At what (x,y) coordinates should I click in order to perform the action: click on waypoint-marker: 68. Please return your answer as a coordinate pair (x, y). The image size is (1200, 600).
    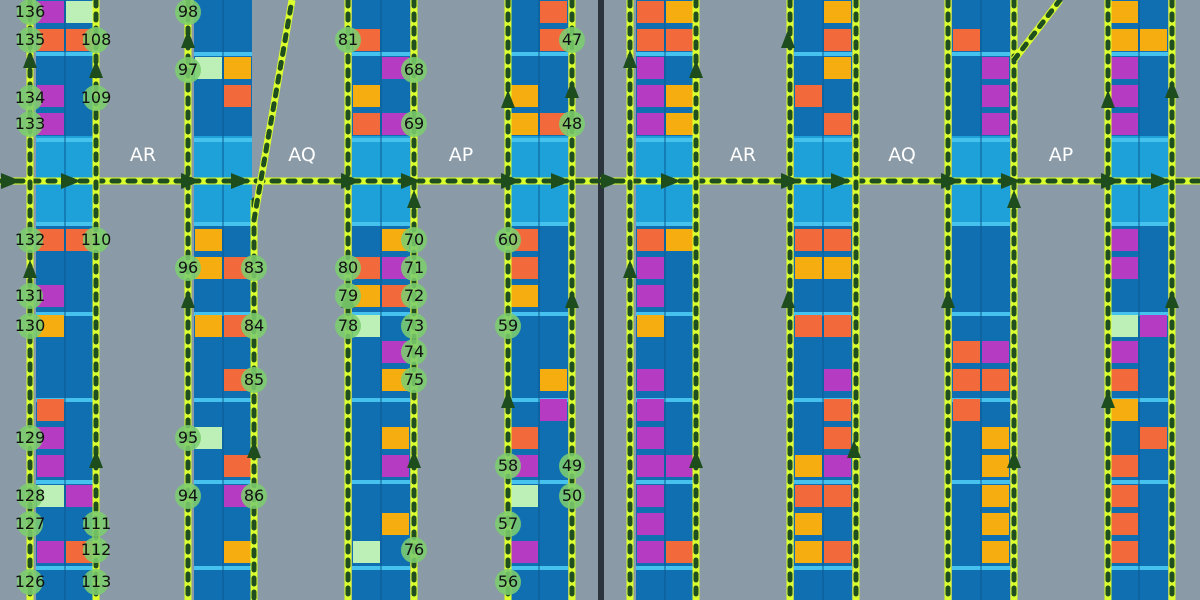
    Looking at the image, I should click on (414, 70).